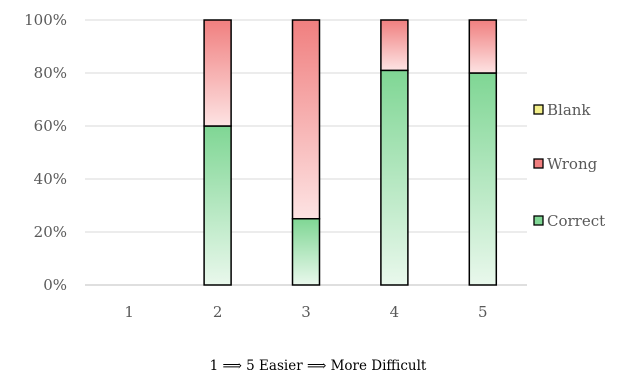 The image size is (624, 375). I want to click on legend-swatch-wrong, so click(538, 163).